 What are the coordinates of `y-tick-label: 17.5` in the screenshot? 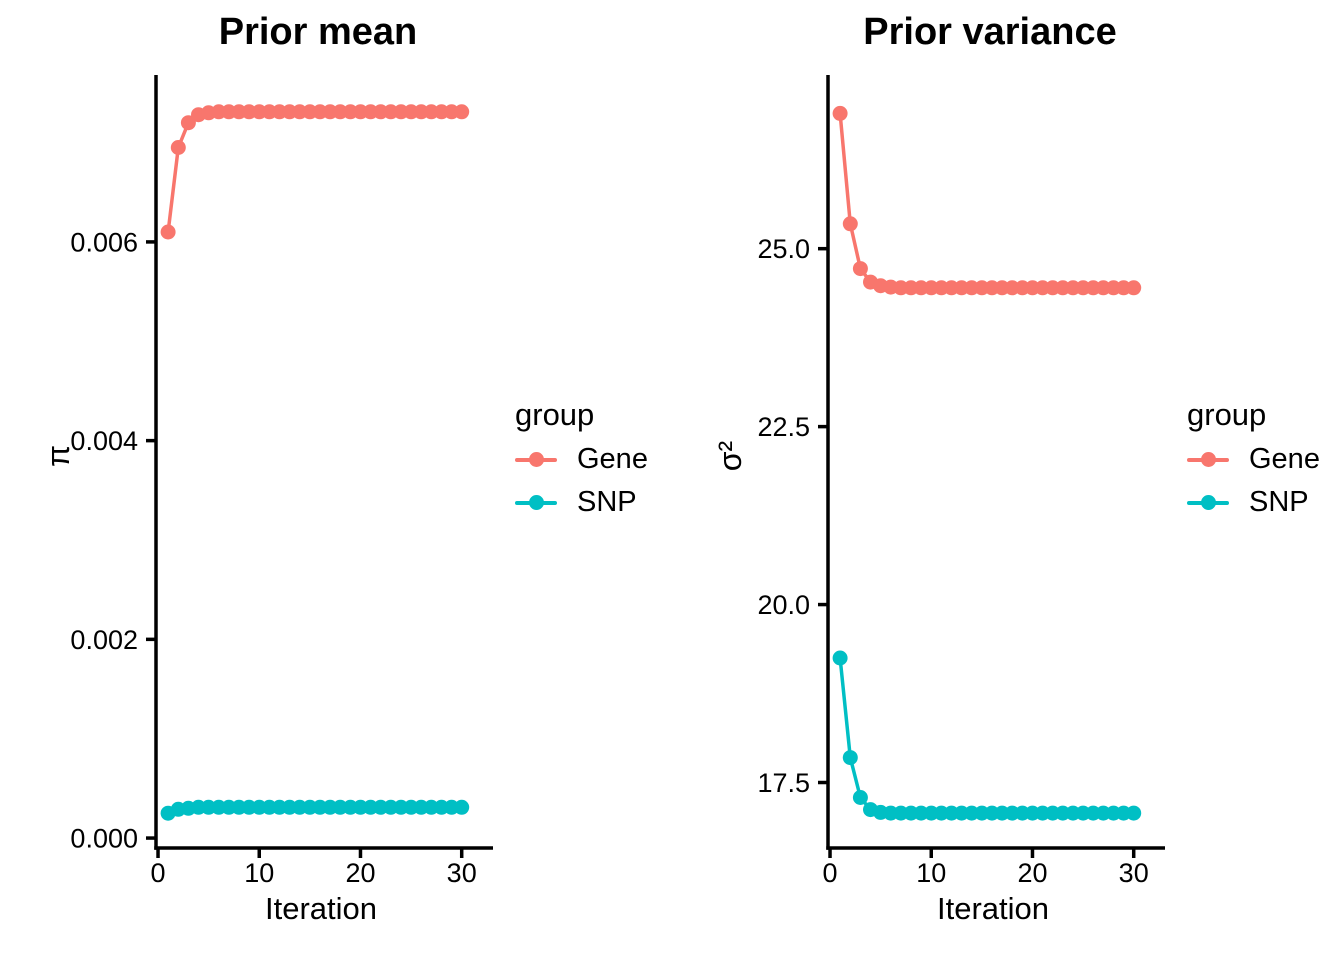 It's located at (783, 783).